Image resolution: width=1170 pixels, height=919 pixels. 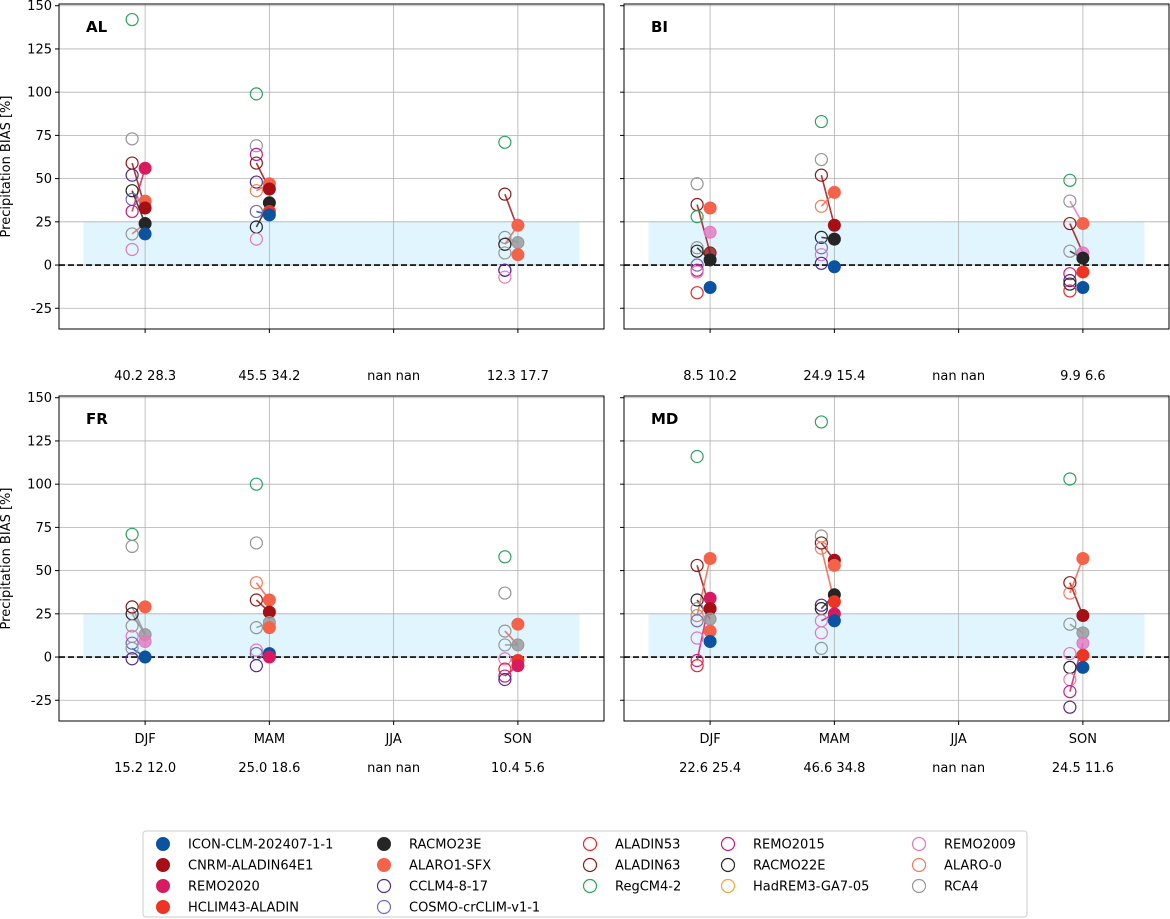 What do you see at coordinates (590, 844) in the screenshot?
I see `legend-marker-ALADIN53` at bounding box center [590, 844].